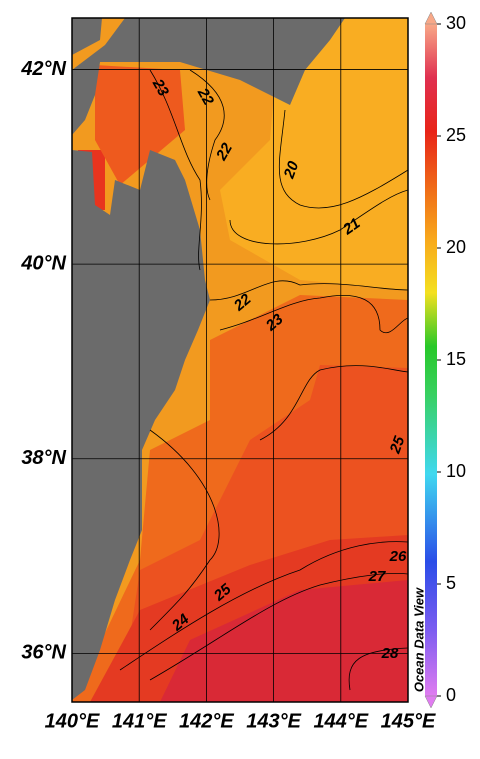  What do you see at coordinates (139, 721) in the screenshot?
I see `x-tick-label: 141°E` at bounding box center [139, 721].